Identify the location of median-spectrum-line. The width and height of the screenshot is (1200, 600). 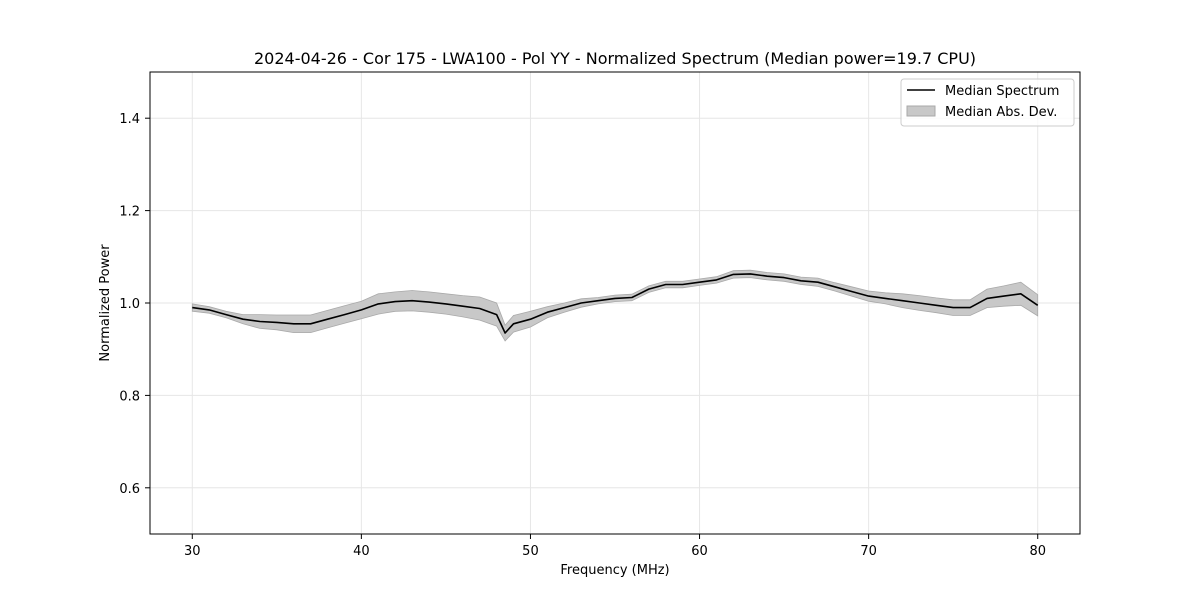
(615, 303).